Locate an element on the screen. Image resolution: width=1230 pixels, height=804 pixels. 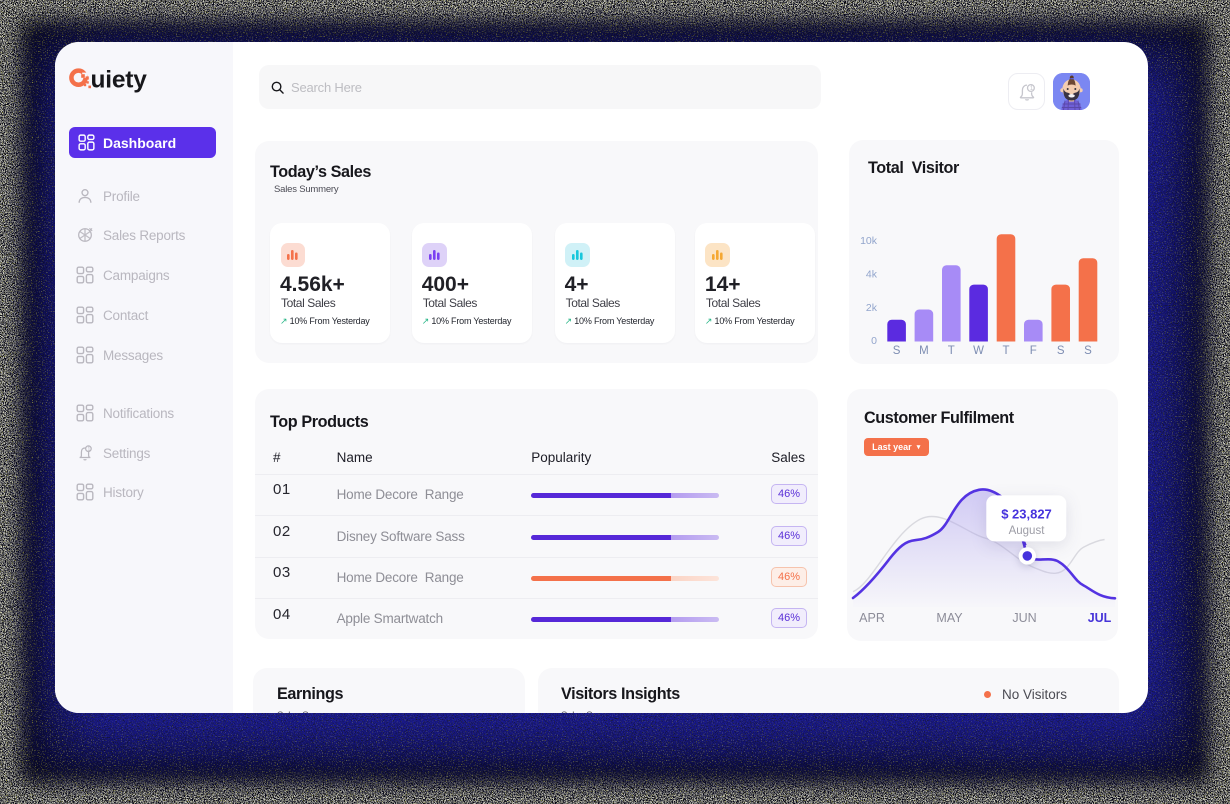
svg-text: JUL is located at coordinates (1100, 618).